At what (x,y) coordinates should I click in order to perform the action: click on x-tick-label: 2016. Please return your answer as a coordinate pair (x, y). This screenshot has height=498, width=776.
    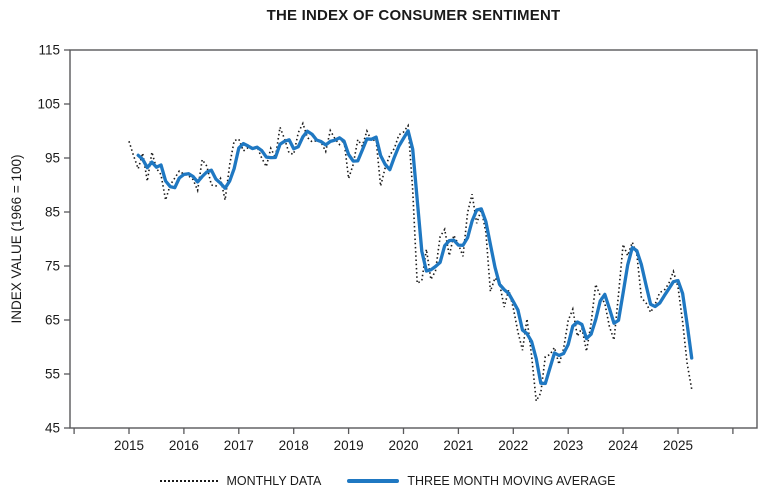
    Looking at the image, I should click on (184, 445).